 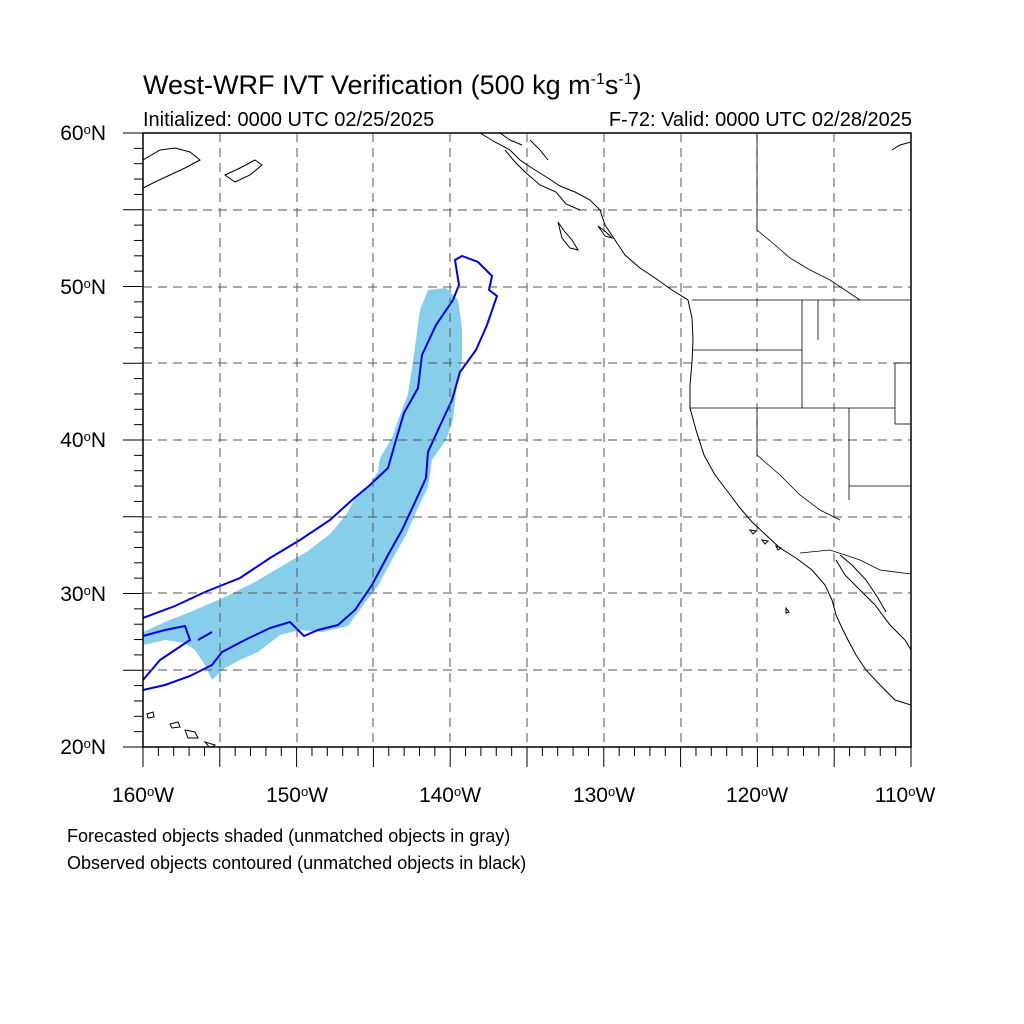 What do you see at coordinates (167, 652) in the screenshot?
I see `observed-ivt-contour-inner` at bounding box center [167, 652].